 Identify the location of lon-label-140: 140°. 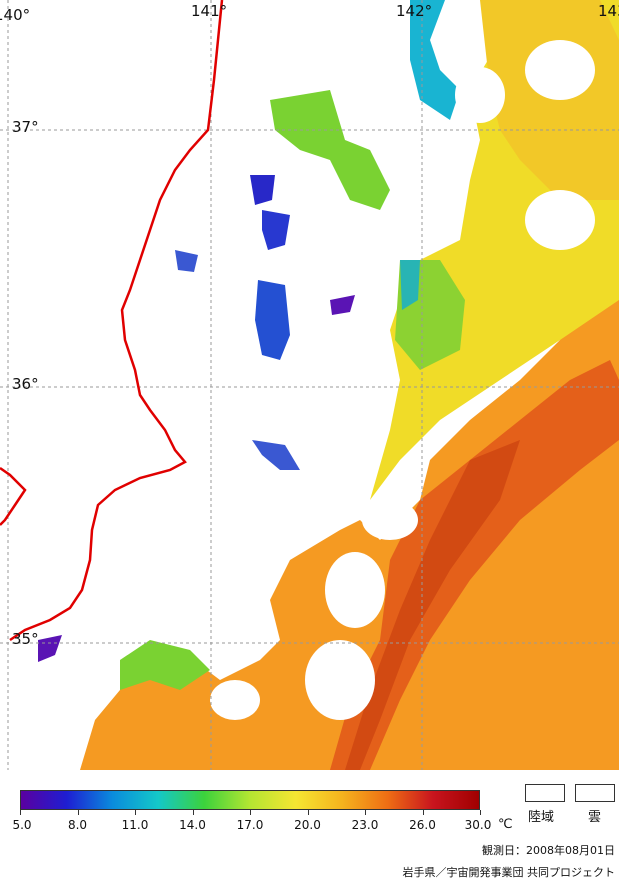
(15, 15).